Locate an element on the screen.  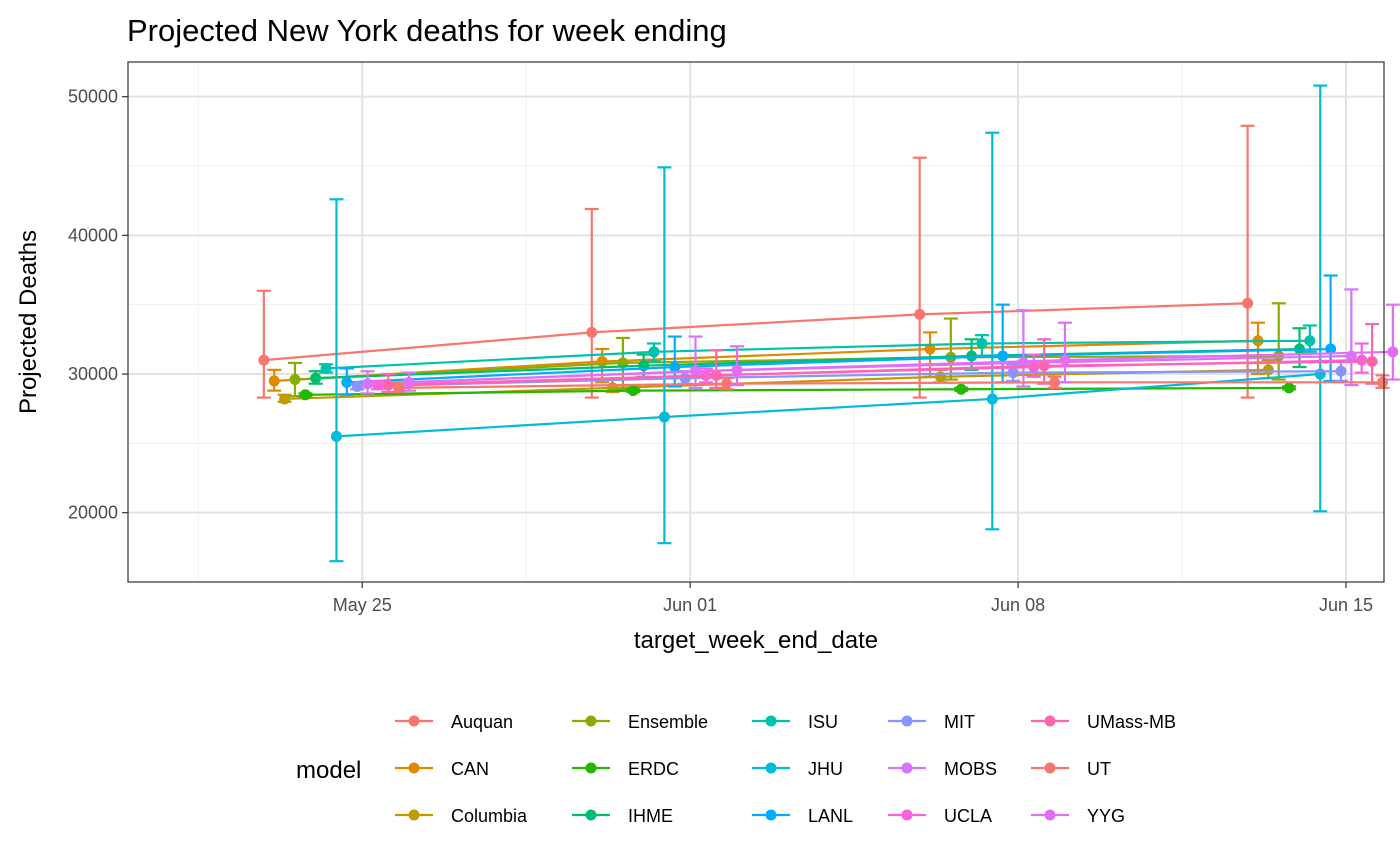
series-yyg is located at coordinates (901, 347).